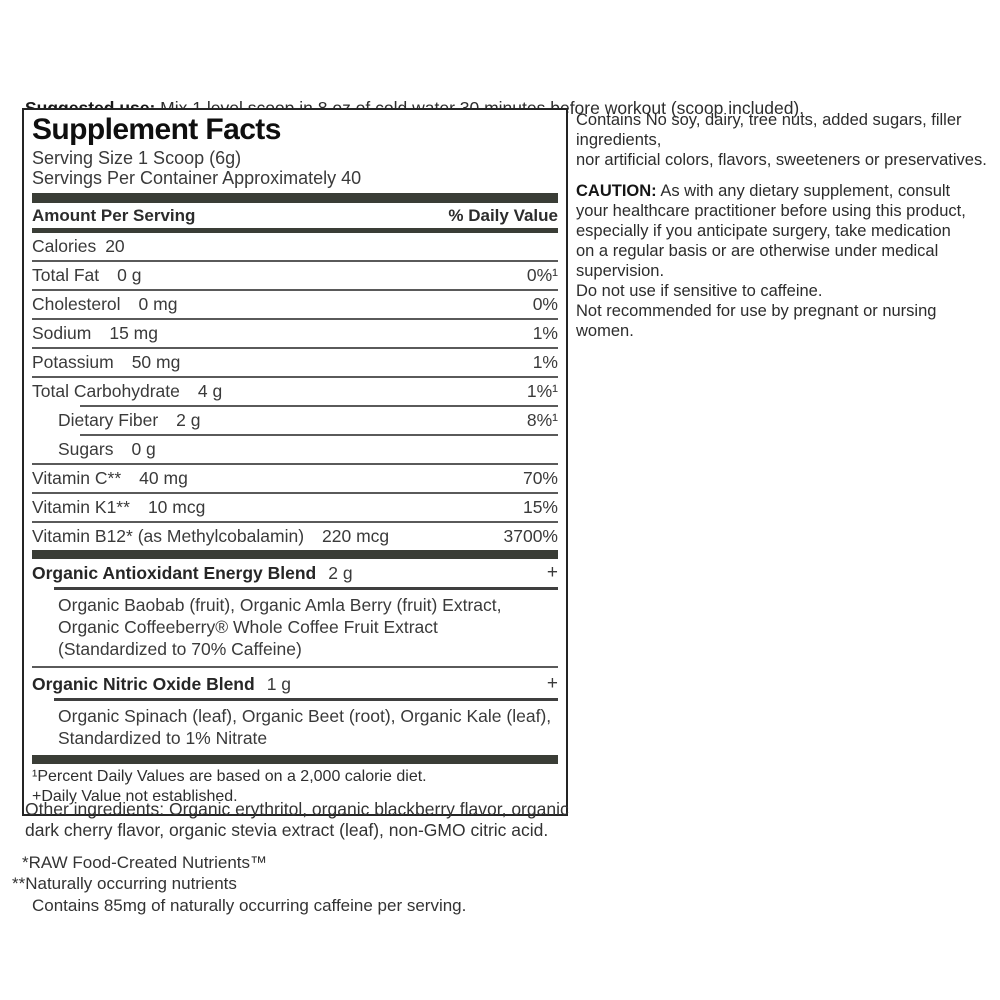  I want to click on nutrient-amount: 50 mg, so click(156, 362).